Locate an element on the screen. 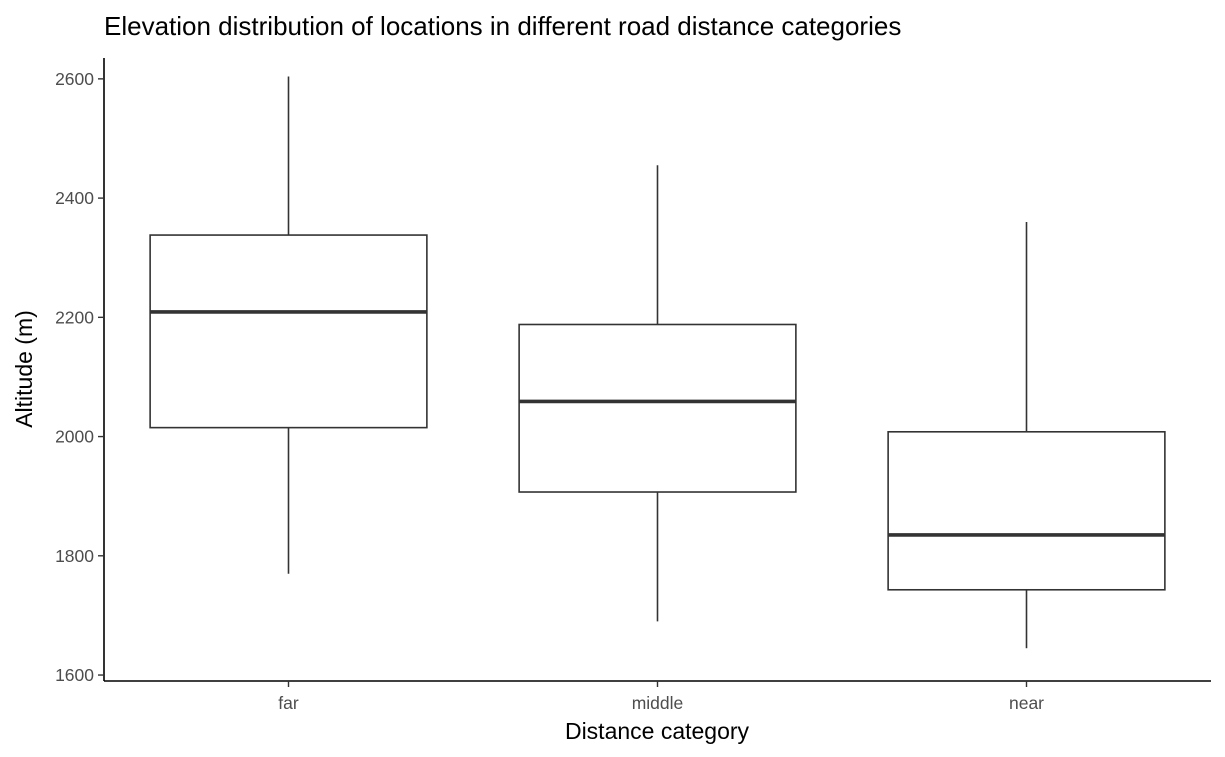  y-tick-label: 1800 is located at coordinates (74, 556).